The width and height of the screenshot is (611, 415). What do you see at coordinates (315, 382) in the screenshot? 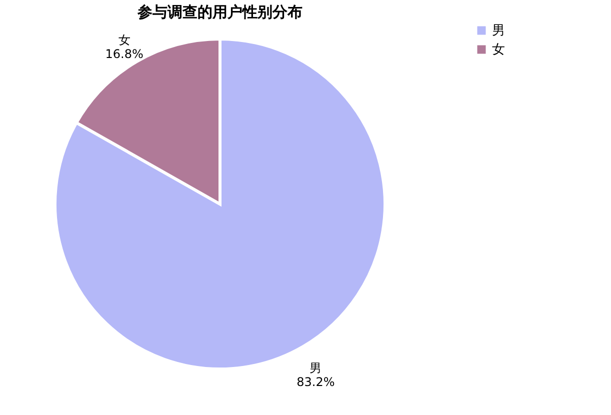
I see `data-label: 83.2%` at bounding box center [315, 382].